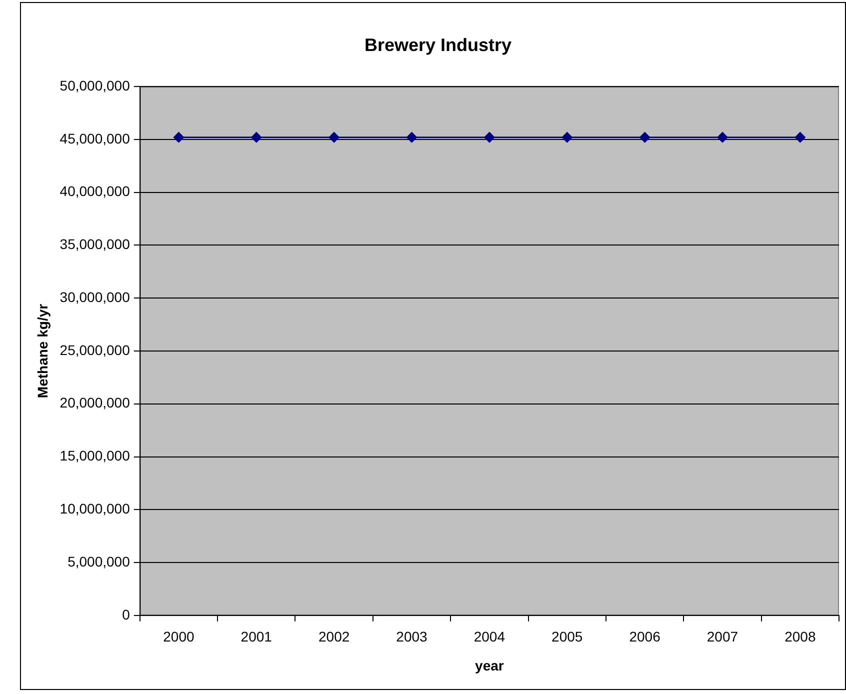 The height and width of the screenshot is (694, 846). I want to click on y-tick-label: 45,000,000, so click(95, 138).